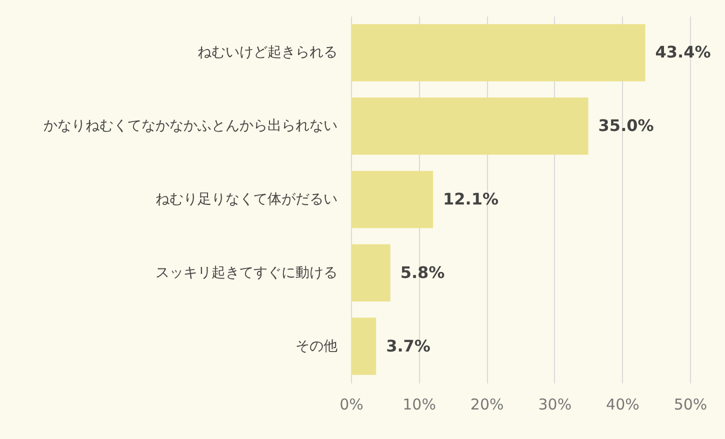 This screenshot has height=439, width=725. I want to click on y-tick-label: ねむいけど起きられる, so click(268, 52).